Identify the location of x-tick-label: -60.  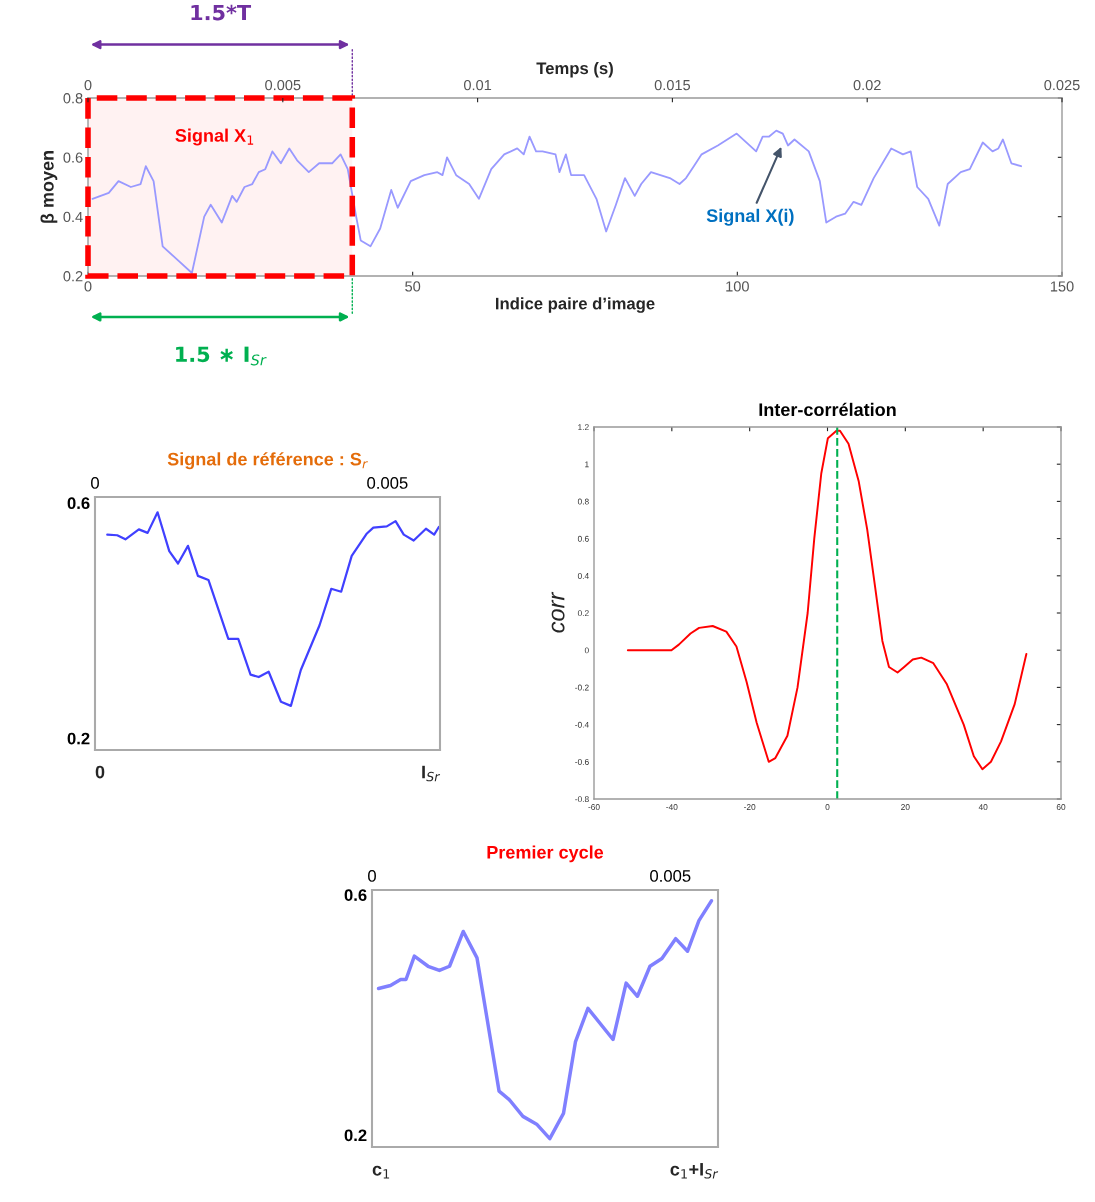
(594, 807).